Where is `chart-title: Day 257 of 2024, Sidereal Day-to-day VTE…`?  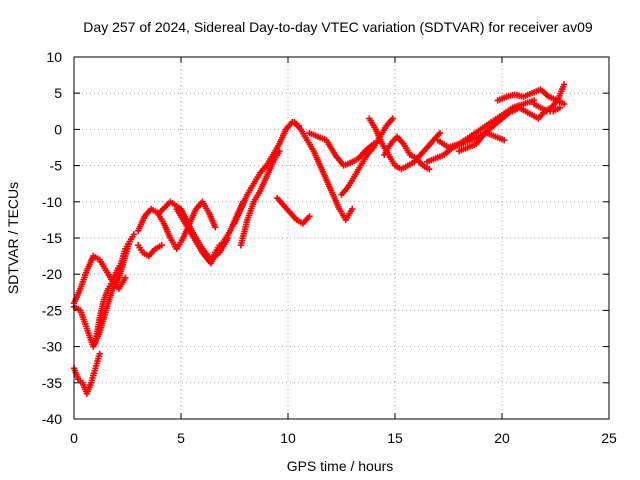
chart-title: Day 257 of 2024, Sidereal Day-to-day VTE… is located at coordinates (338, 27).